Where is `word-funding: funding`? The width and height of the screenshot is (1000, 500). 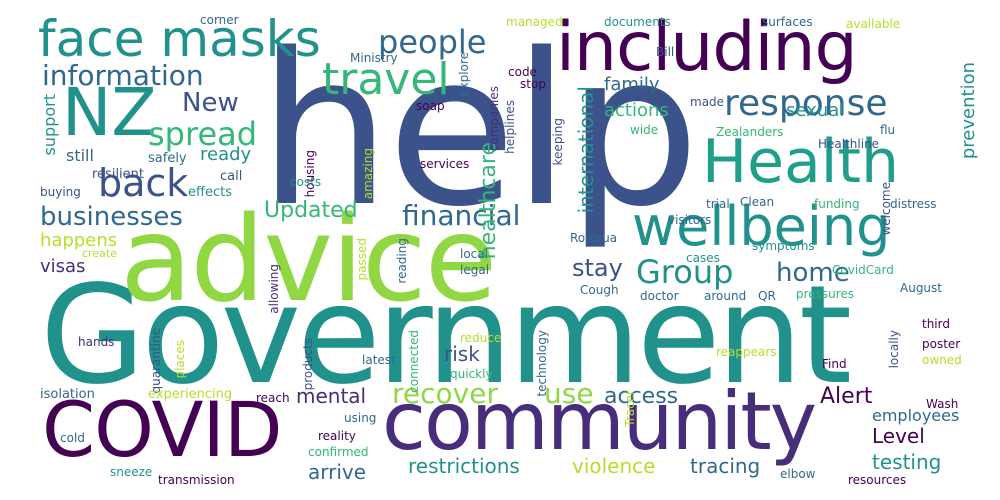 word-funding: funding is located at coordinates (837, 204).